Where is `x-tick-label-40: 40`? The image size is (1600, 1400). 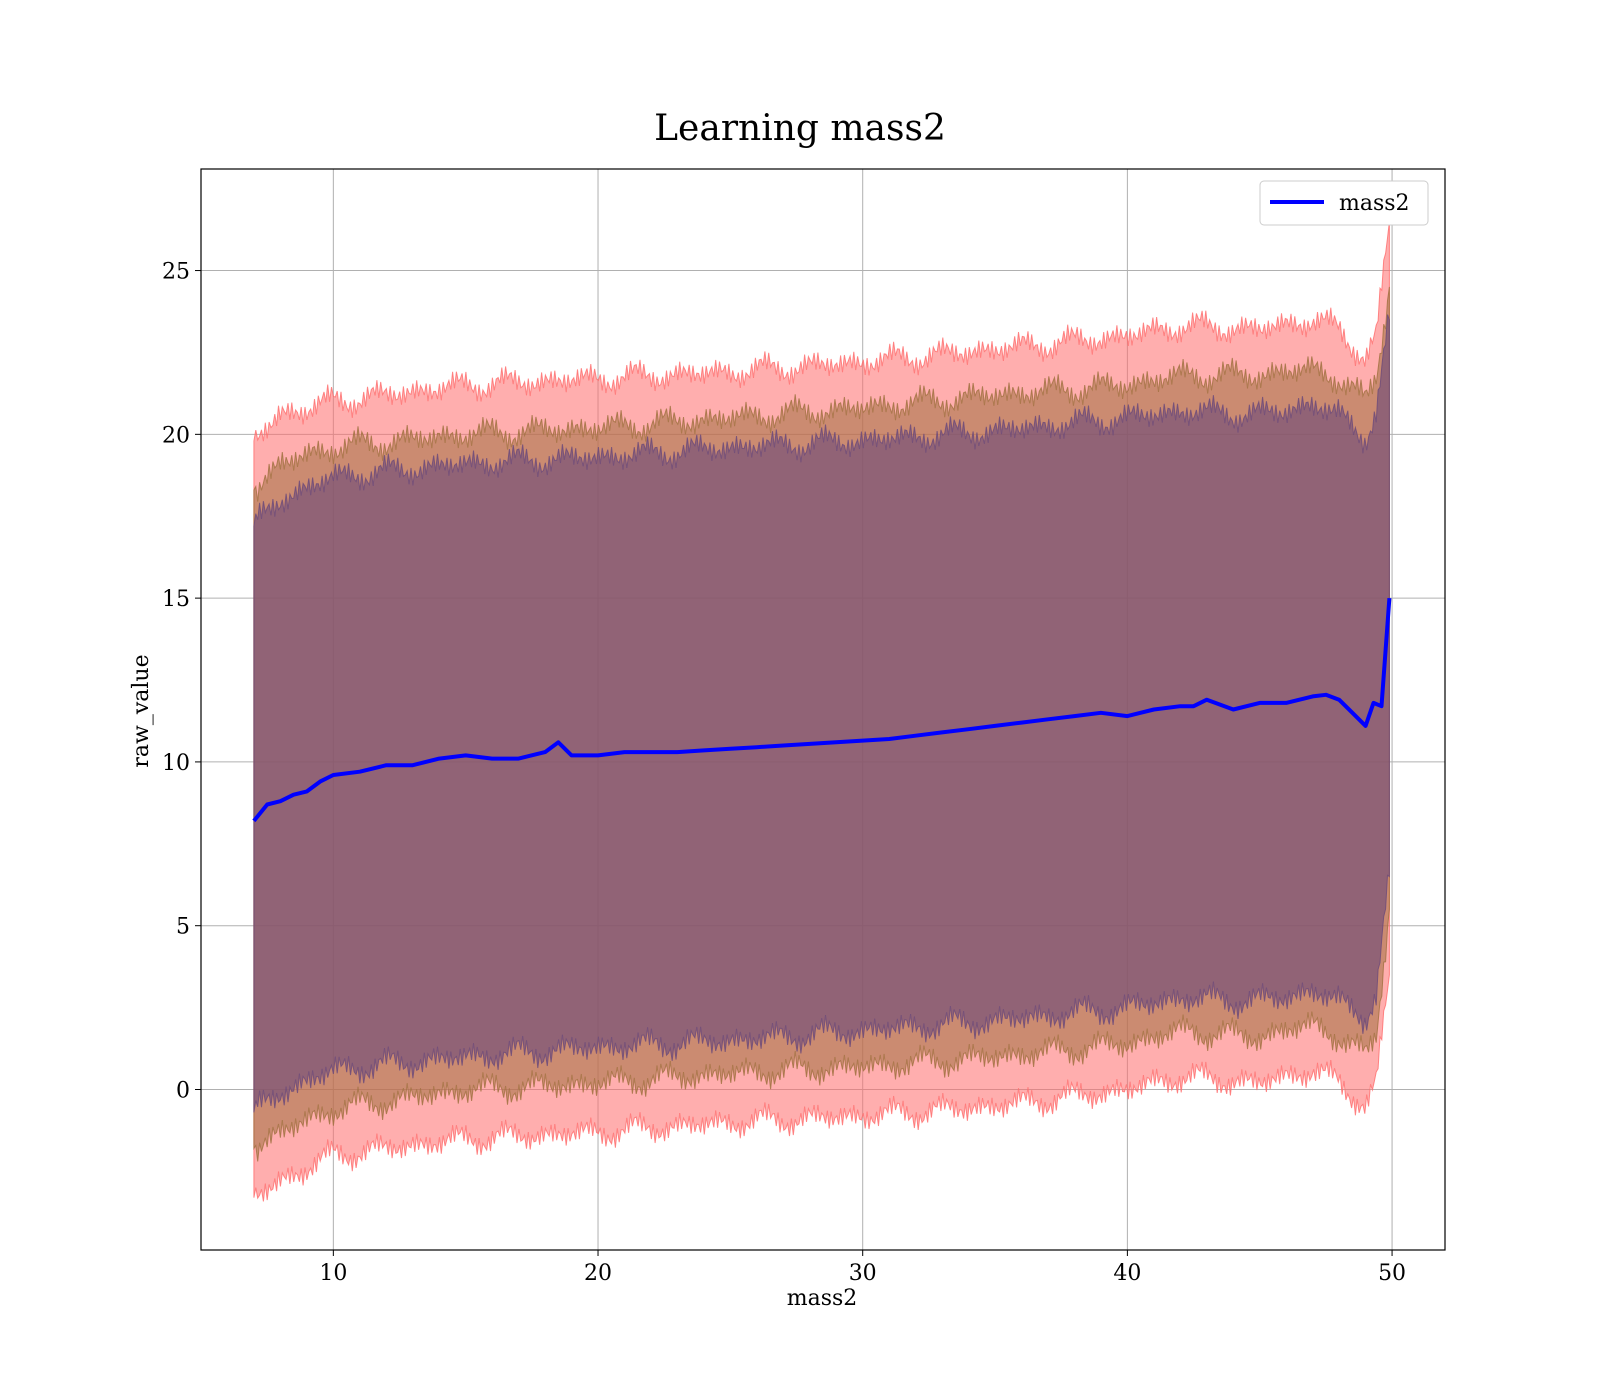 x-tick-label-40: 40 is located at coordinates (1127, 1273).